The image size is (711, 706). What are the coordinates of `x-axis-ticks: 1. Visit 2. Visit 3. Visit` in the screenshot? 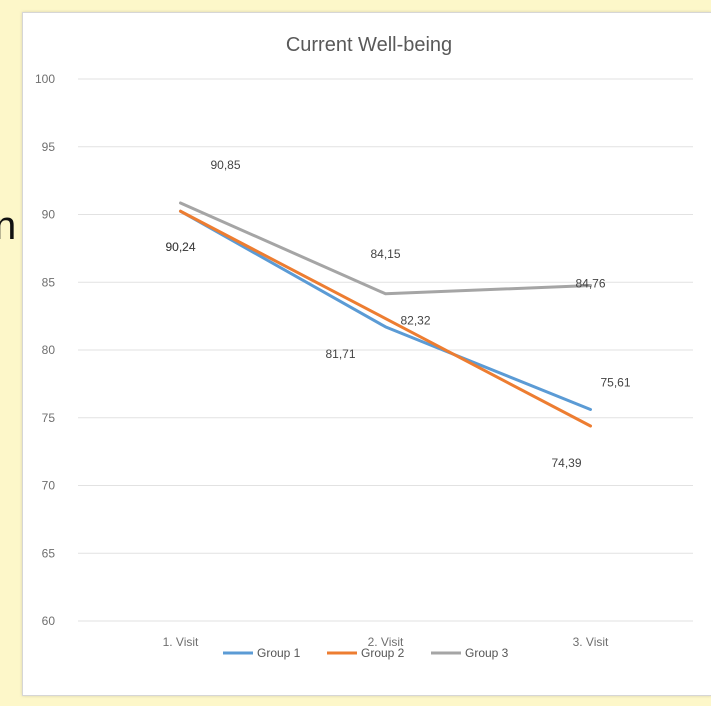 It's located at (386, 642).